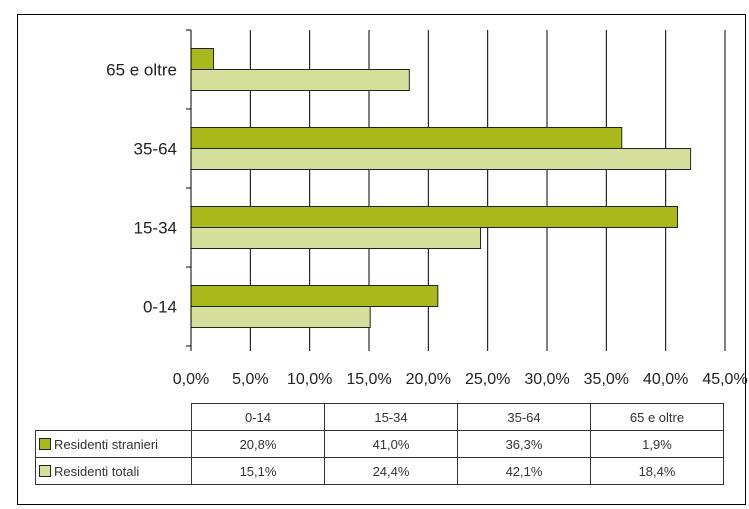 The height and width of the screenshot is (509, 749). What do you see at coordinates (258, 444) in the screenshot?
I see `table-cell: 20,8%` at bounding box center [258, 444].